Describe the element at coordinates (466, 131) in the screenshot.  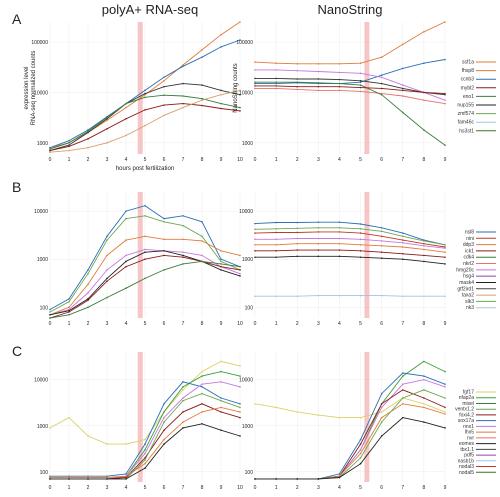
I see `legend-label: hs3st1` at that location.